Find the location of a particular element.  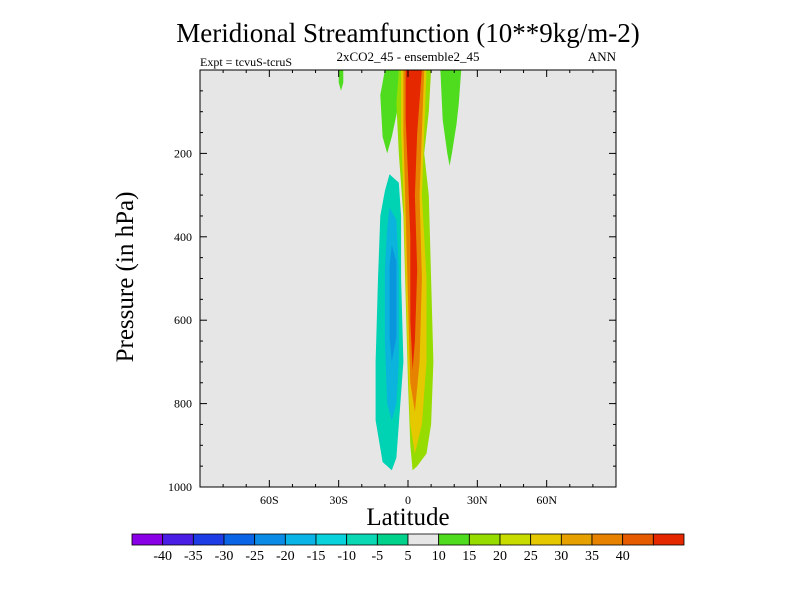

colorbar-label: -5 is located at coordinates (377, 556).